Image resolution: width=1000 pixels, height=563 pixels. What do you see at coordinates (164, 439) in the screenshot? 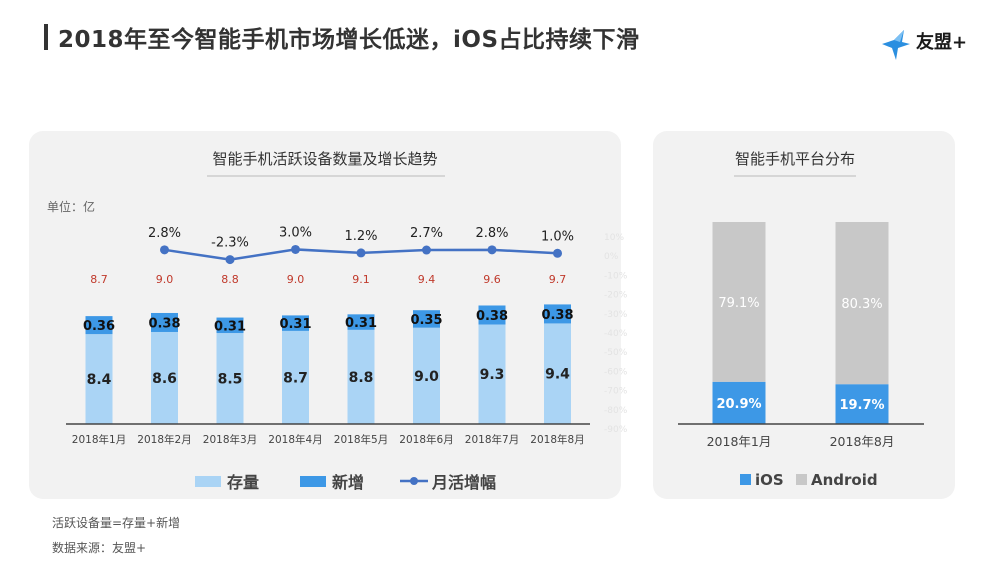
I see `x-tick-label: 2018年2月` at bounding box center [164, 439].